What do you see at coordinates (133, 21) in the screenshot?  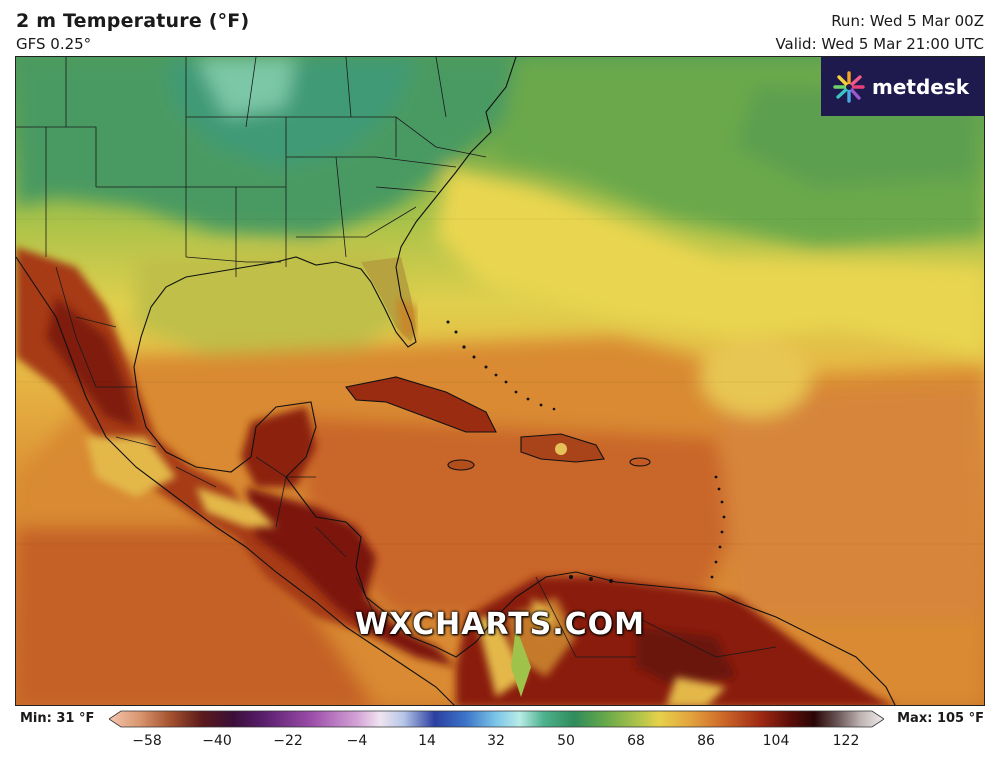 I see `map-title: 2 m Temperature (°F)` at bounding box center [133, 21].